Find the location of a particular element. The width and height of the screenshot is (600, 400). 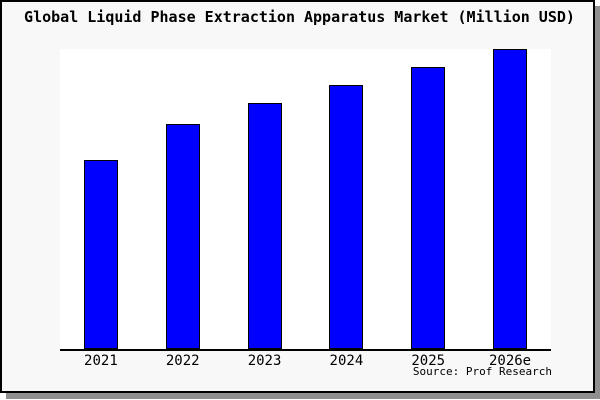

bar-2024 is located at coordinates (346, 217).